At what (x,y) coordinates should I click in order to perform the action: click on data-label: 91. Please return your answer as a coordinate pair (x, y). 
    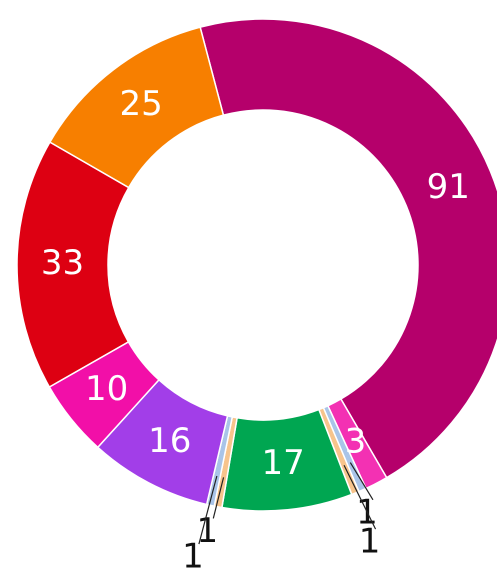
    Looking at the image, I should click on (448, 187).